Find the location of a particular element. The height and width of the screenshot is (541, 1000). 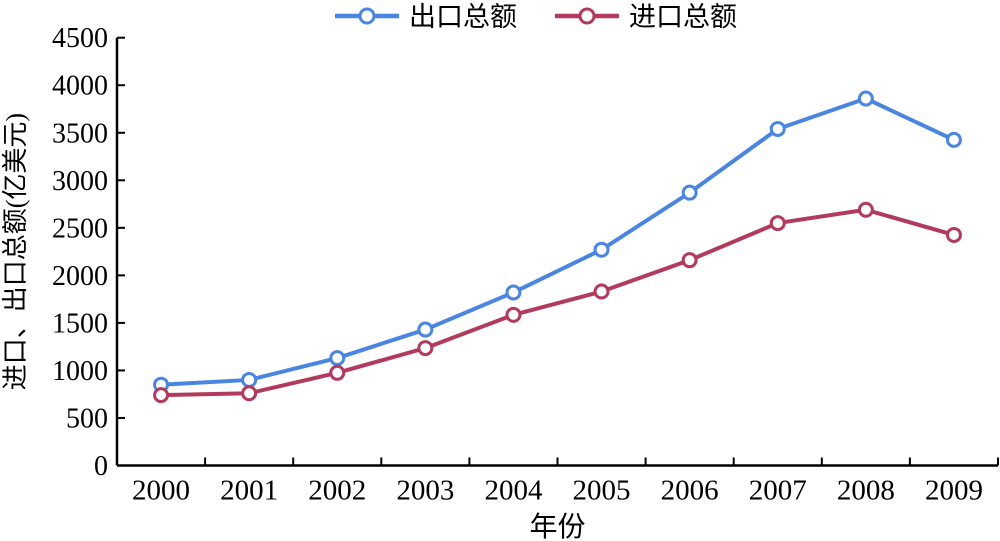

y-tick-label: 1000 is located at coordinates (80, 371).